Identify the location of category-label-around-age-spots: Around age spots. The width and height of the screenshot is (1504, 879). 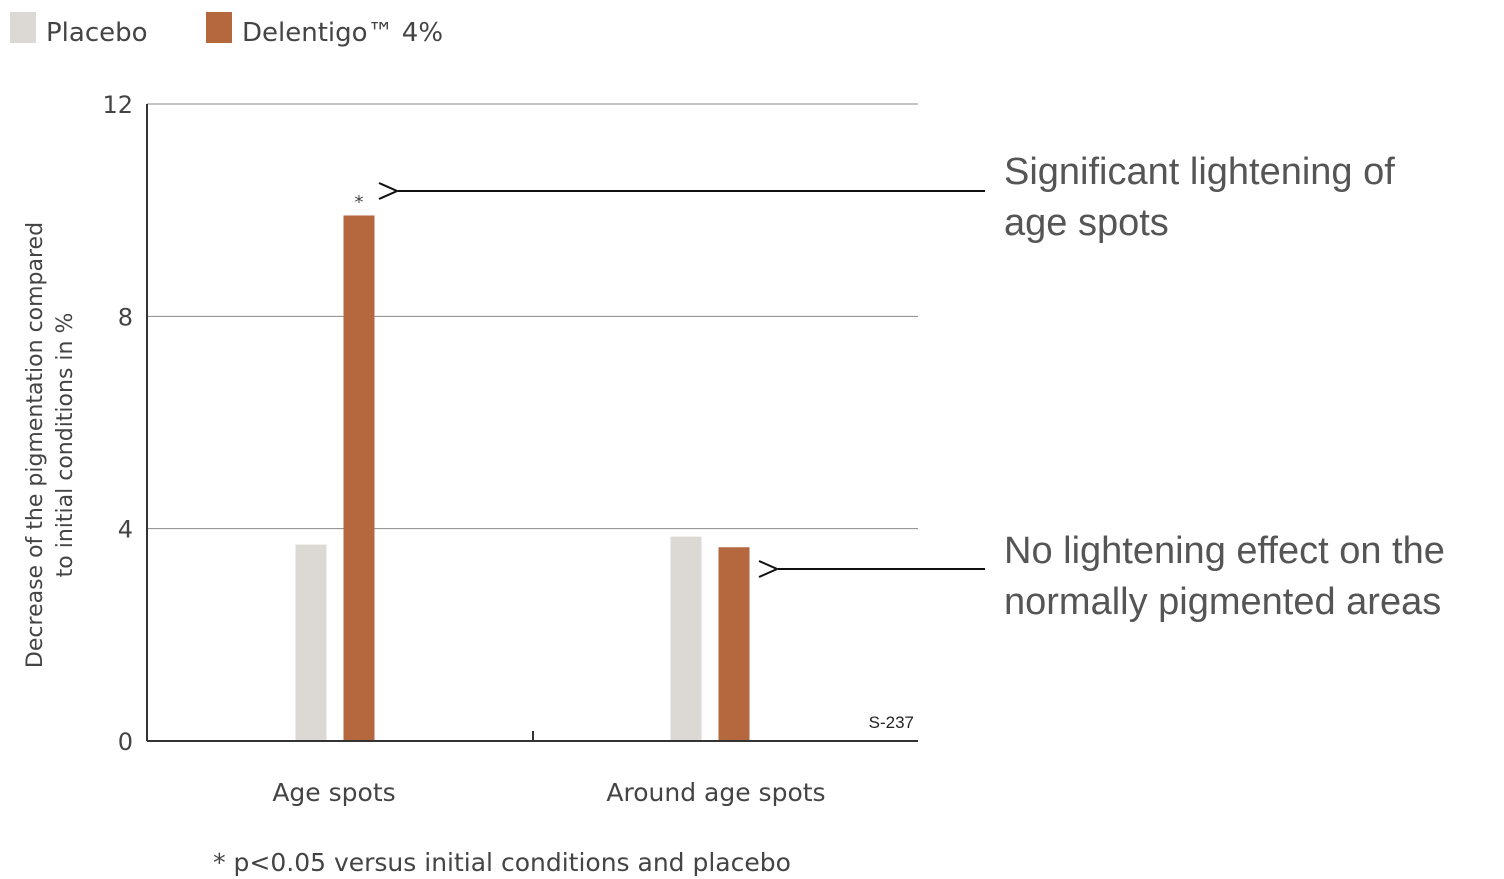
(715, 792).